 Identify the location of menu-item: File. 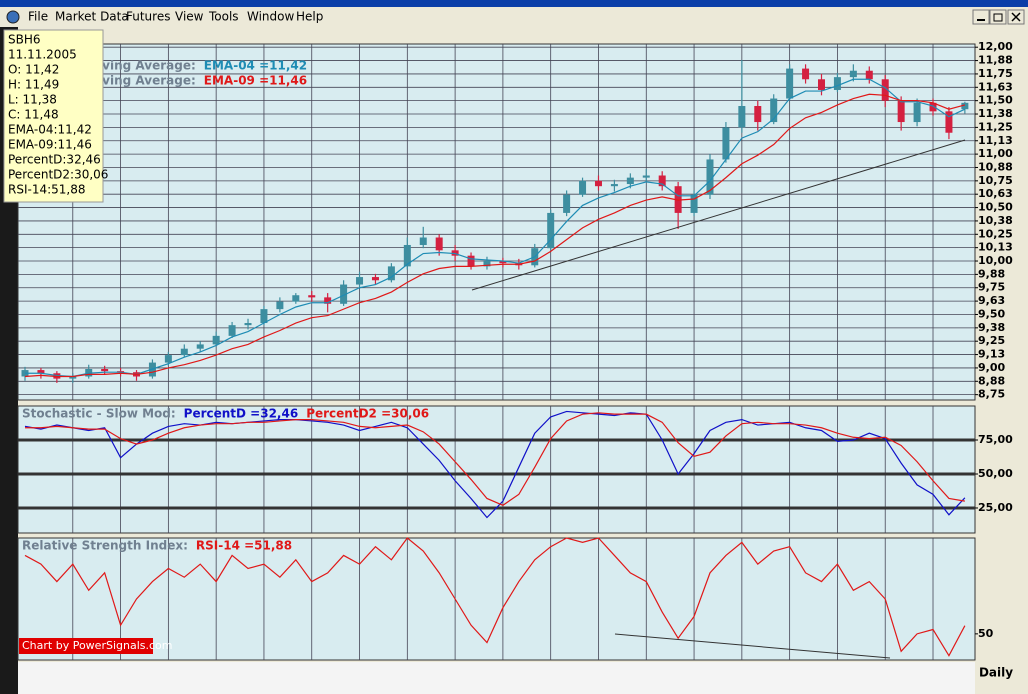
(38, 17).